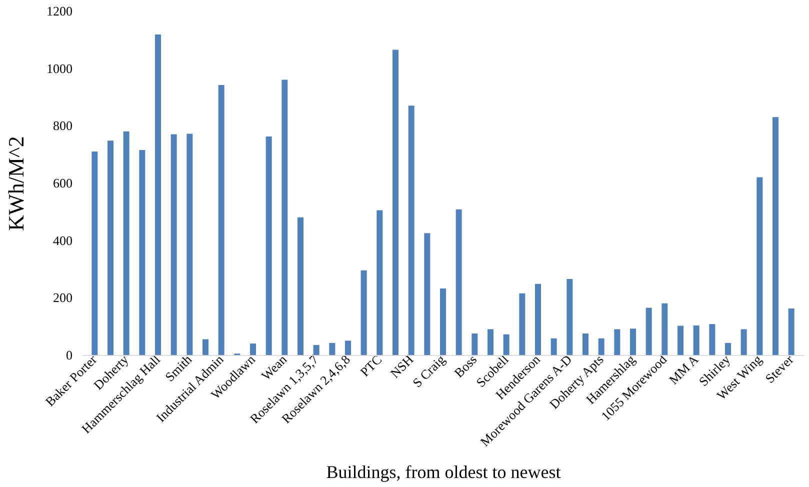 This screenshot has height=487, width=809. I want to click on y-tick-label: 0, so click(69, 355).